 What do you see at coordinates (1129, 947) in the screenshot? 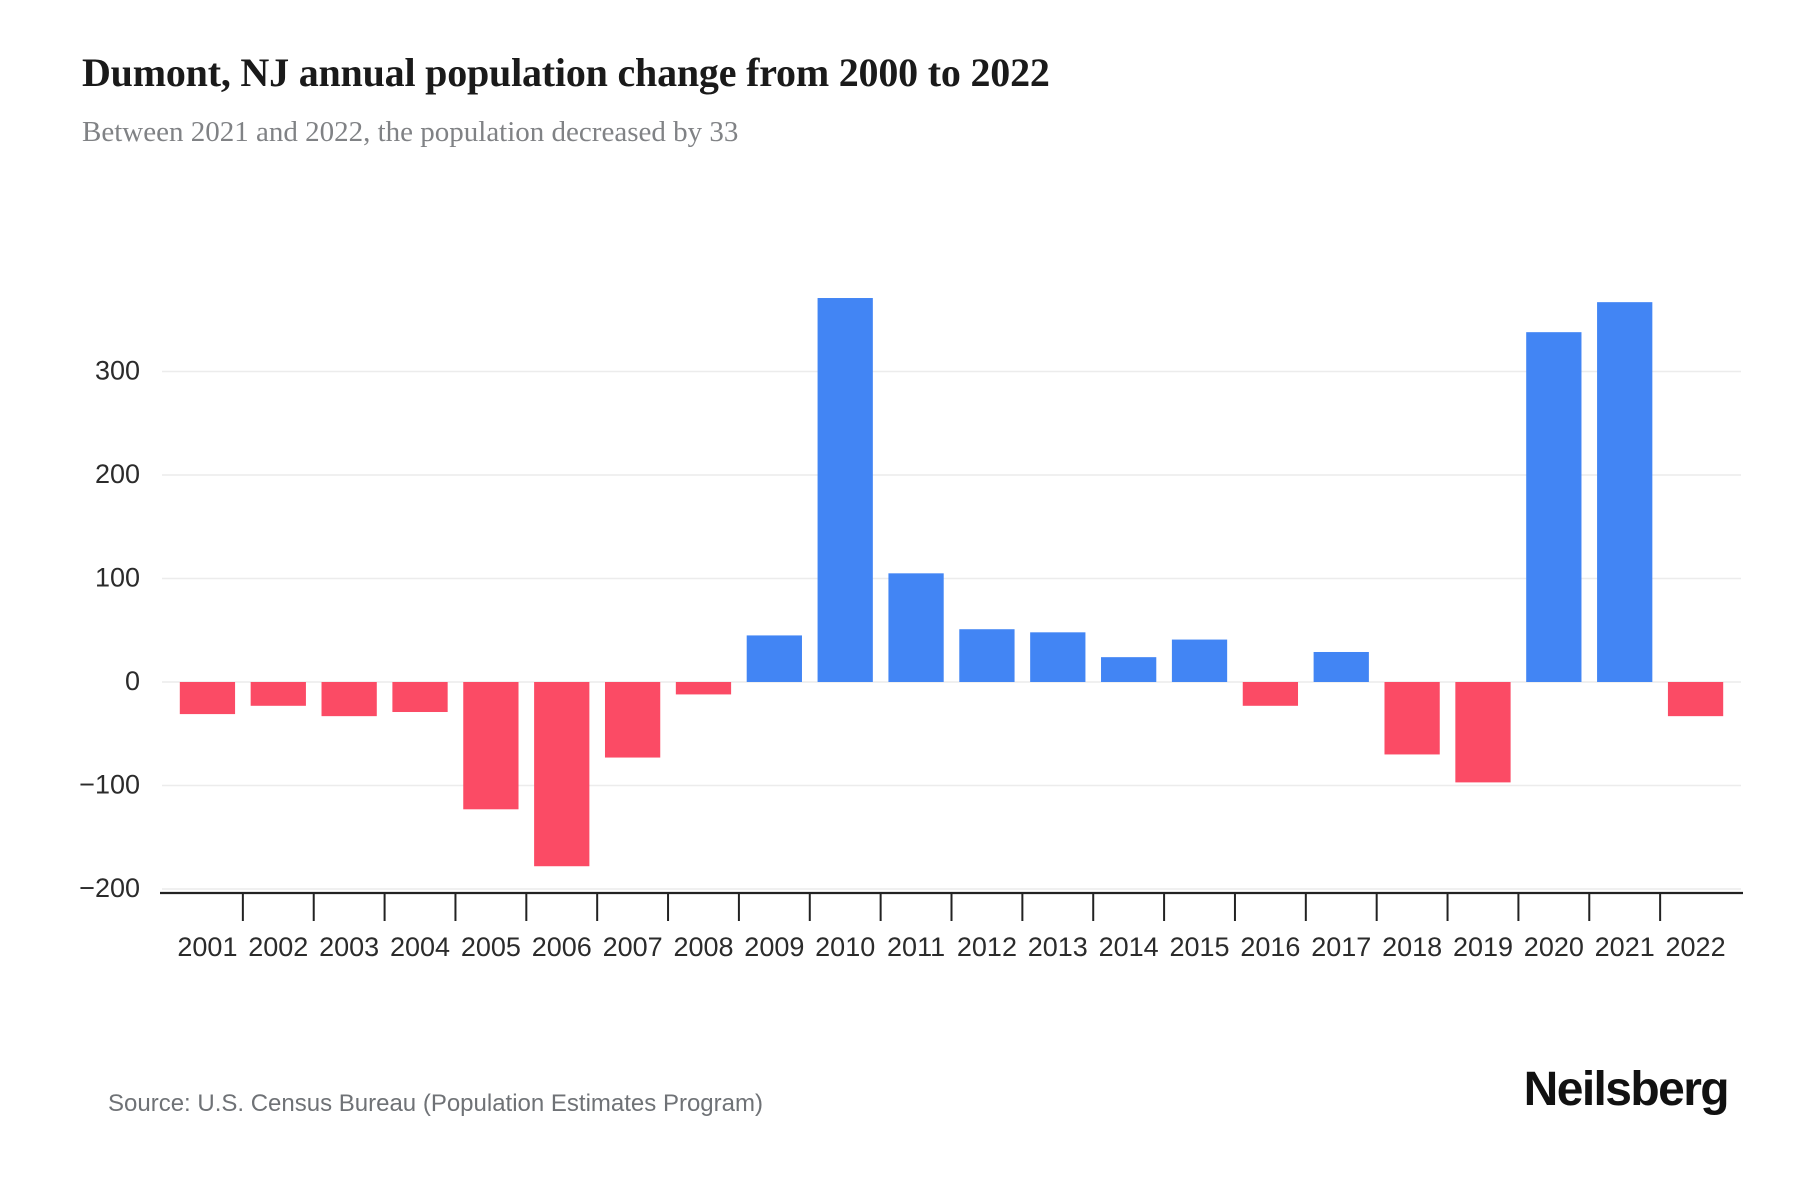
I see `x-tick-label-2014: 2014` at bounding box center [1129, 947].